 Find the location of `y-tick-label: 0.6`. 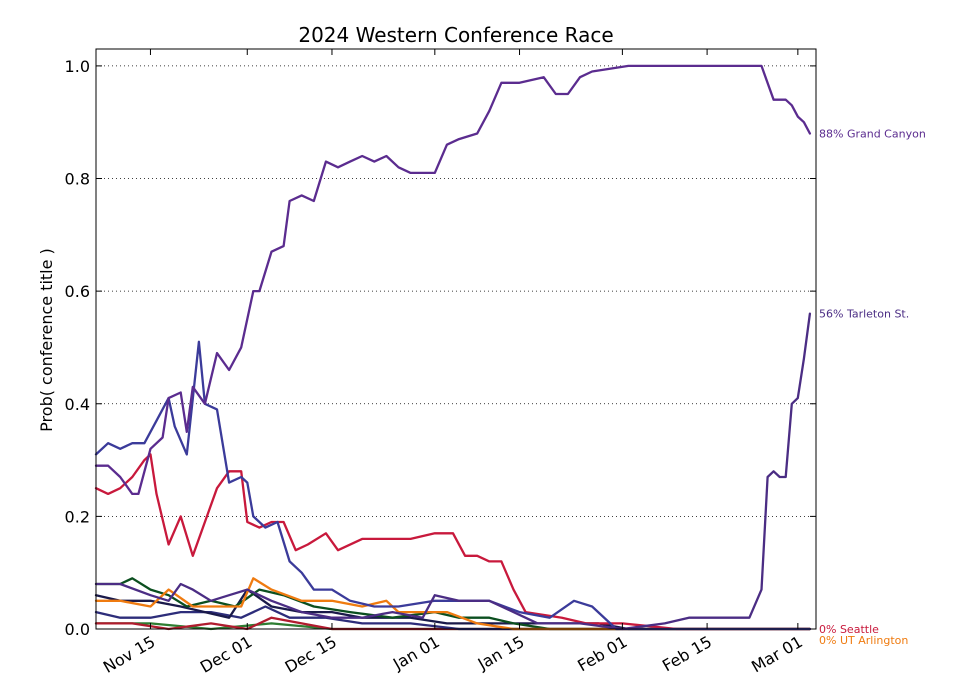

y-tick-label: 0.6 is located at coordinates (77, 291).